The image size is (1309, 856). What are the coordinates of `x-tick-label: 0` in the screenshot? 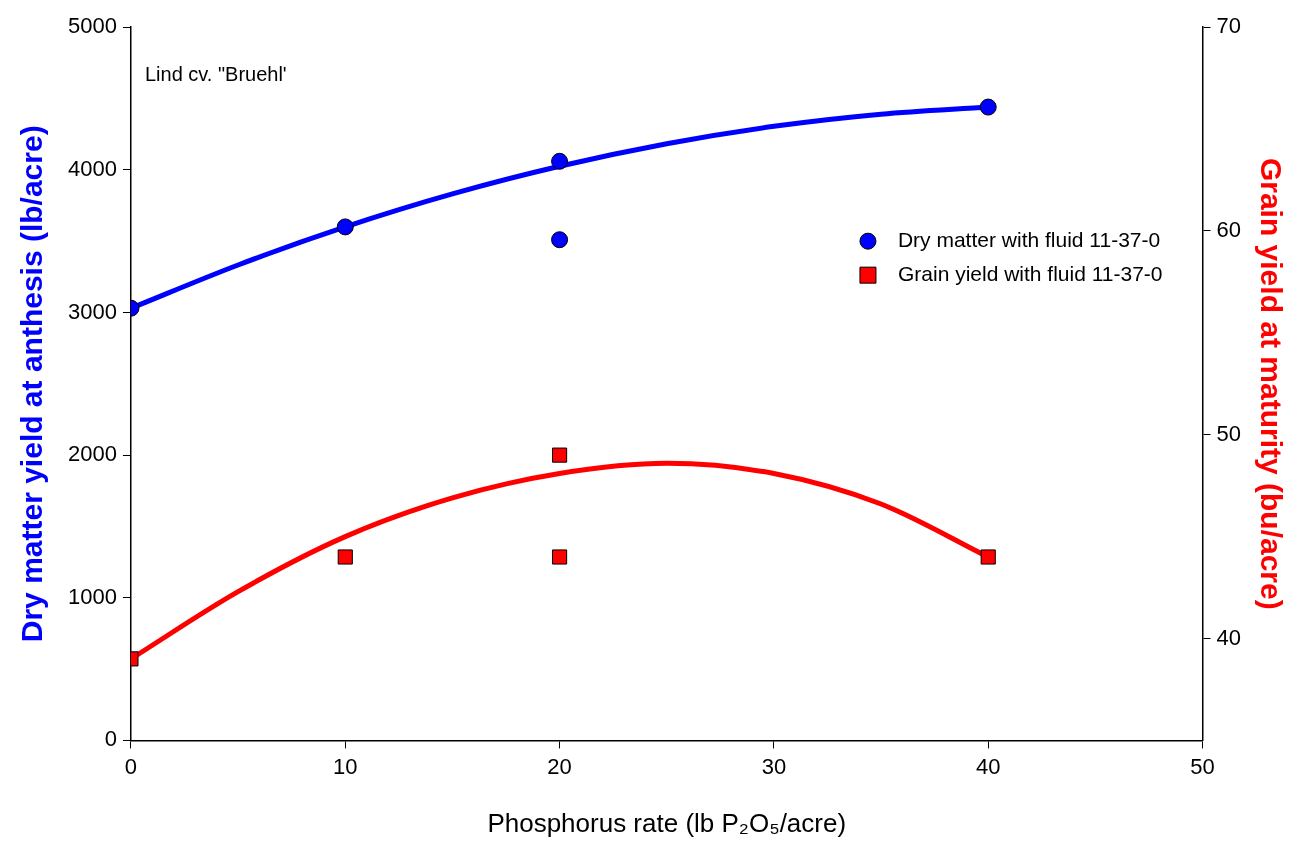 It's located at (131, 766).